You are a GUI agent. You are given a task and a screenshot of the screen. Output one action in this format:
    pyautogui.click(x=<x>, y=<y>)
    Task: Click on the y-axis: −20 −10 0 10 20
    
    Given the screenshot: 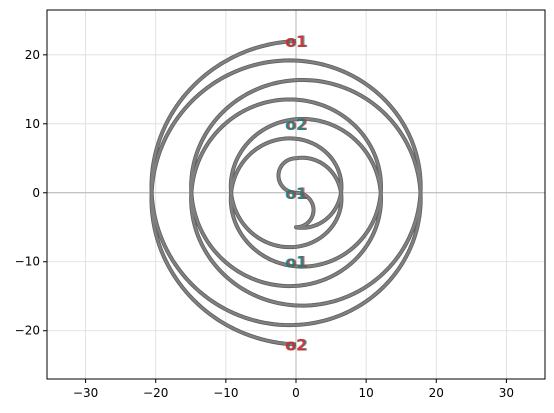 What is the action you would take?
    pyautogui.click(x=31, y=193)
    